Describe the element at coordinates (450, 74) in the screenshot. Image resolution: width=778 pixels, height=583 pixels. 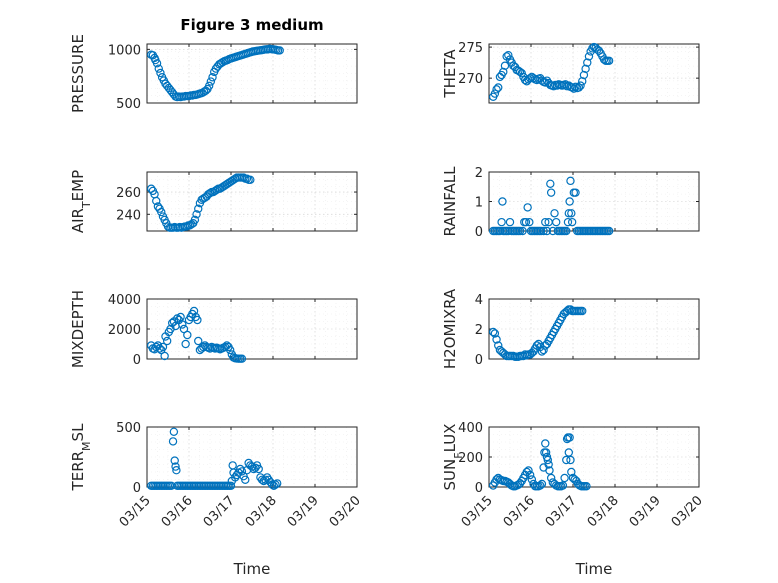
I see `y-axis-label: THETA` at that location.